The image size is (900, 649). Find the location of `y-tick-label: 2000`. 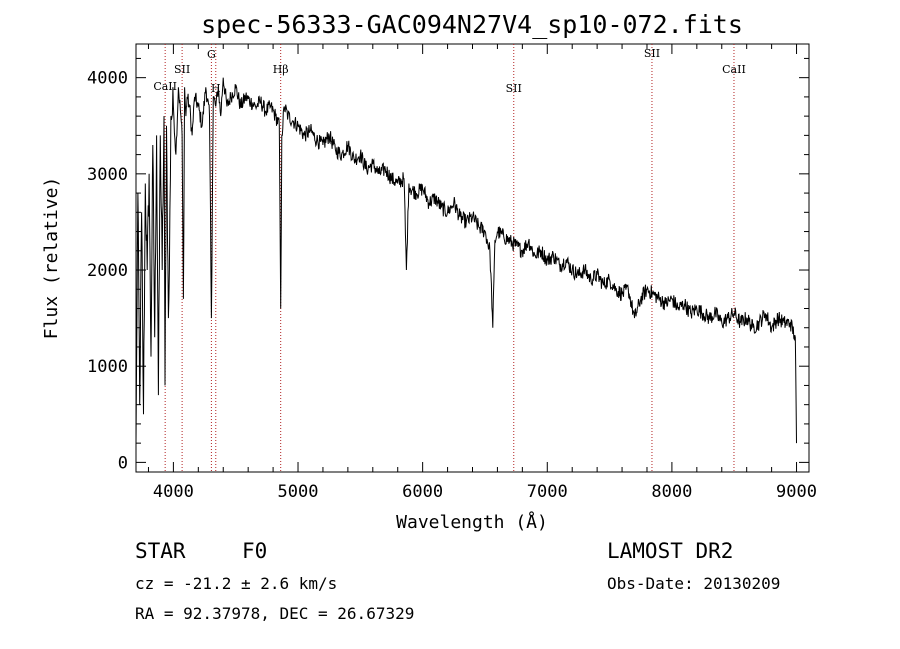

y-tick-label: 2000 is located at coordinates (107, 271).